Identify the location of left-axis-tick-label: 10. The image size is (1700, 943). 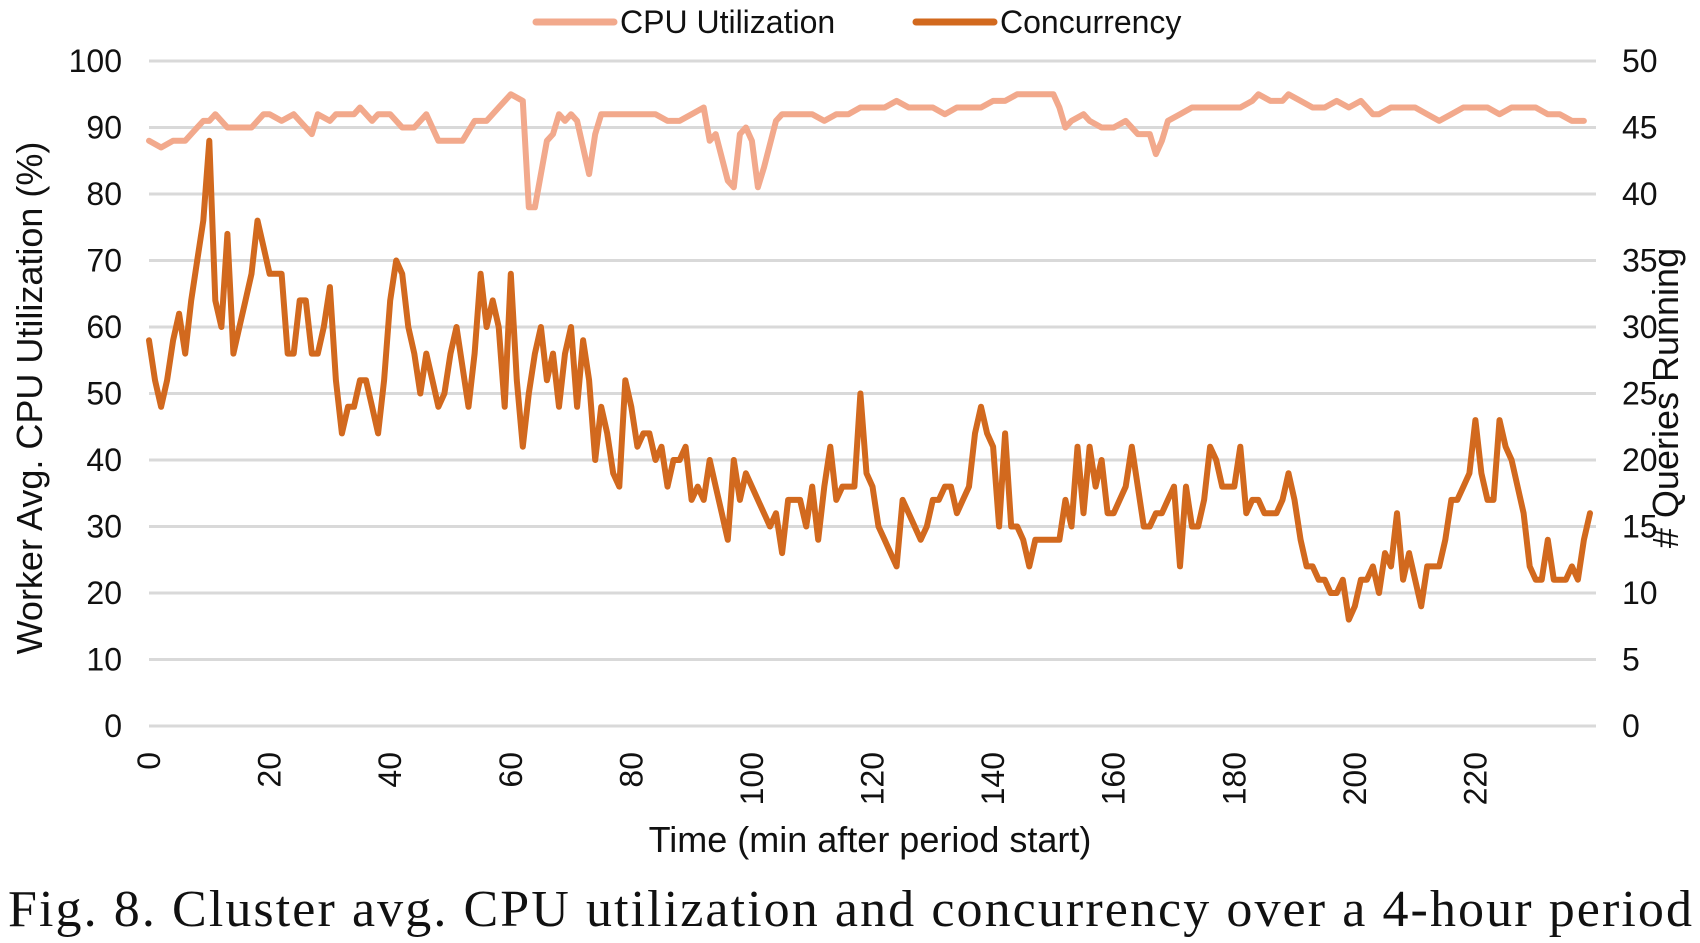
(104, 660).